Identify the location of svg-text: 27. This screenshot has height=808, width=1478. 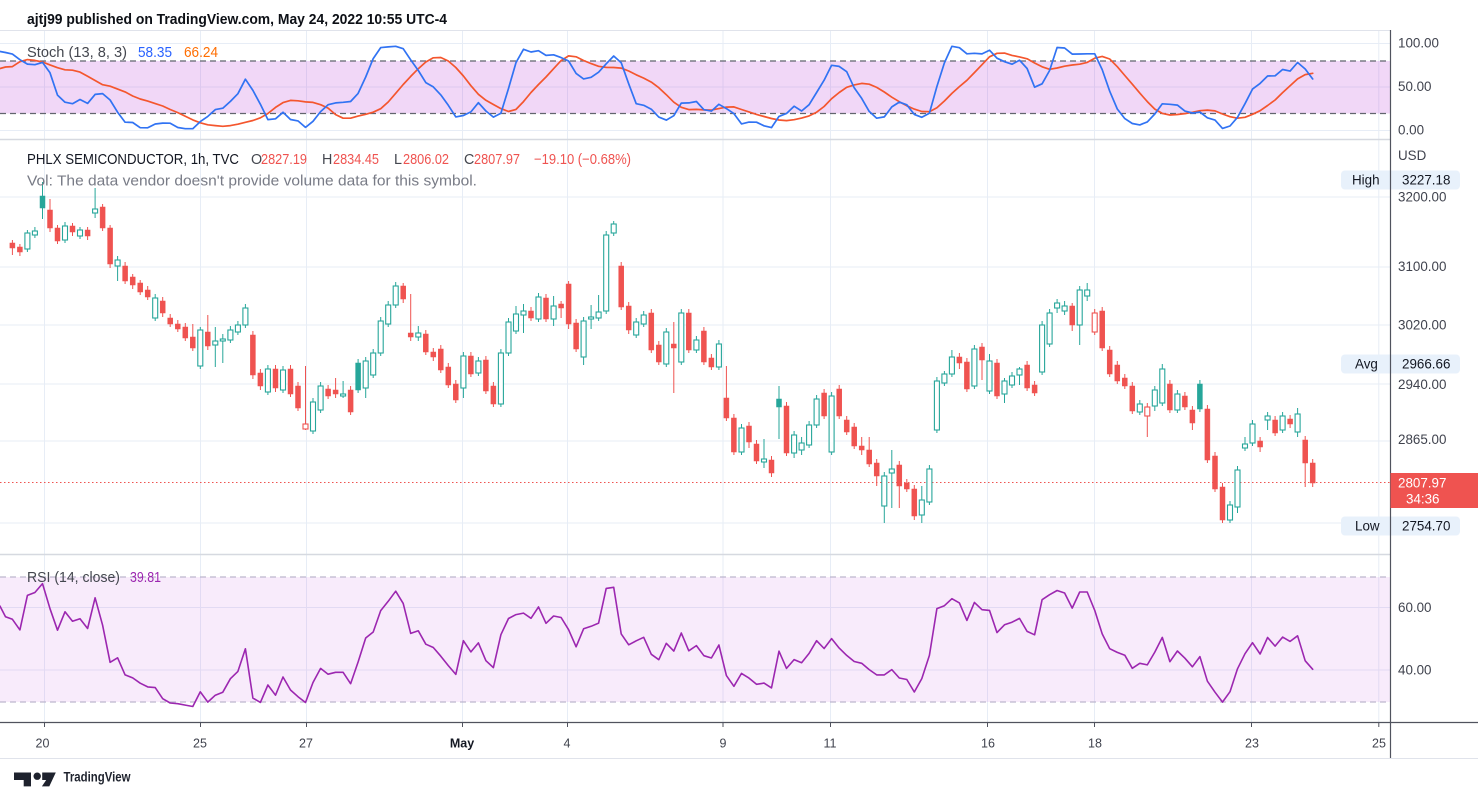
(306, 744).